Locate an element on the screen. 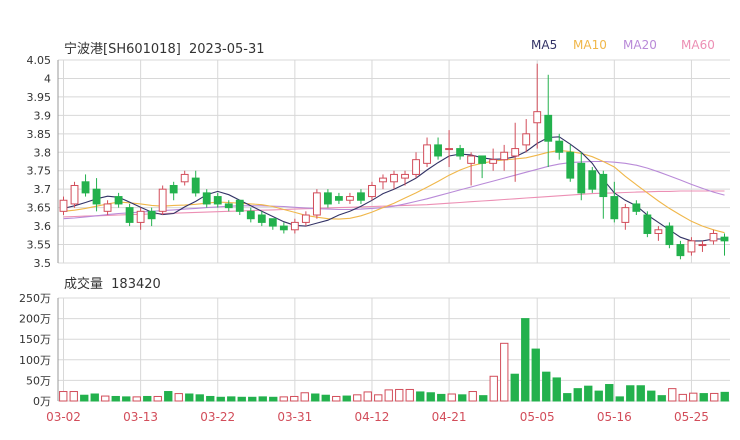 The height and width of the screenshot is (440, 740). stock-label: 宁波港[SH601018] is located at coordinates (122, 49).